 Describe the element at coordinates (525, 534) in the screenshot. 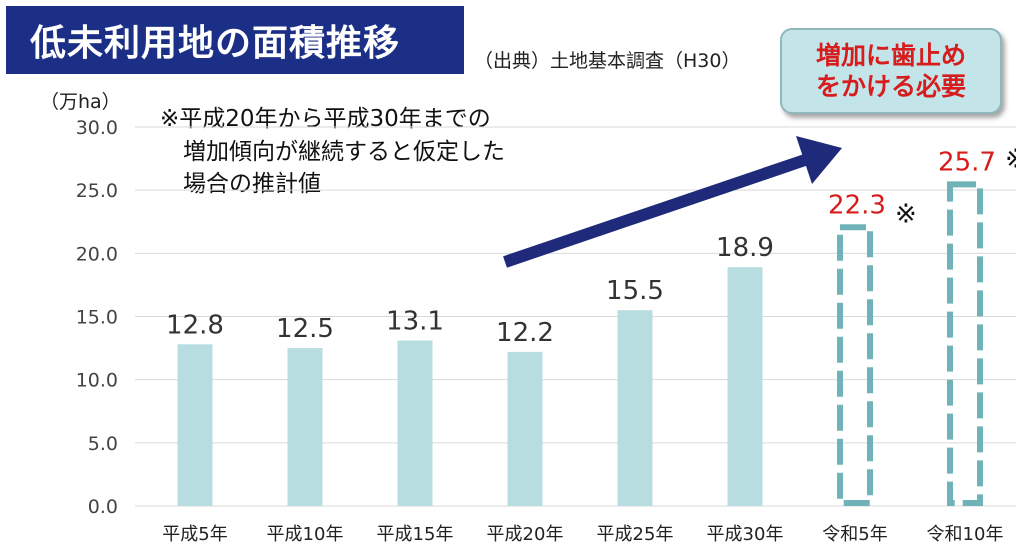

I see `x-tick-label: 平成20年` at that location.